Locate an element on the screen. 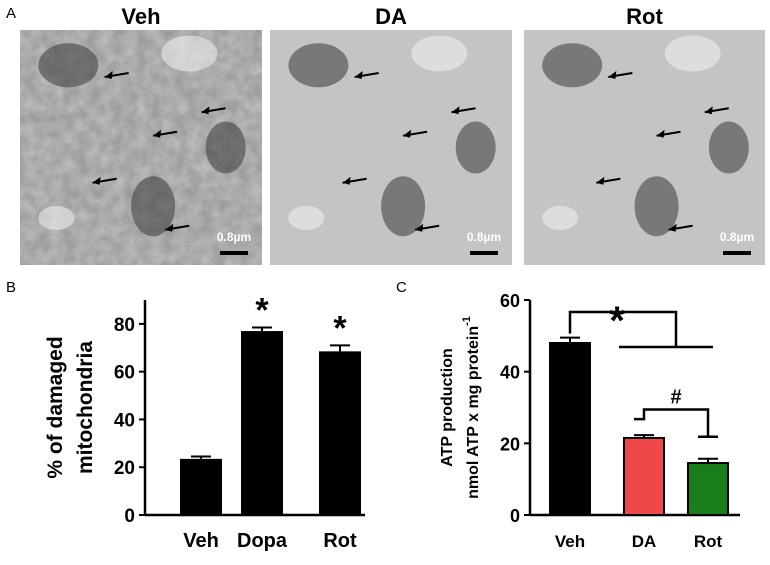  image-title: DA is located at coordinates (391, 16).